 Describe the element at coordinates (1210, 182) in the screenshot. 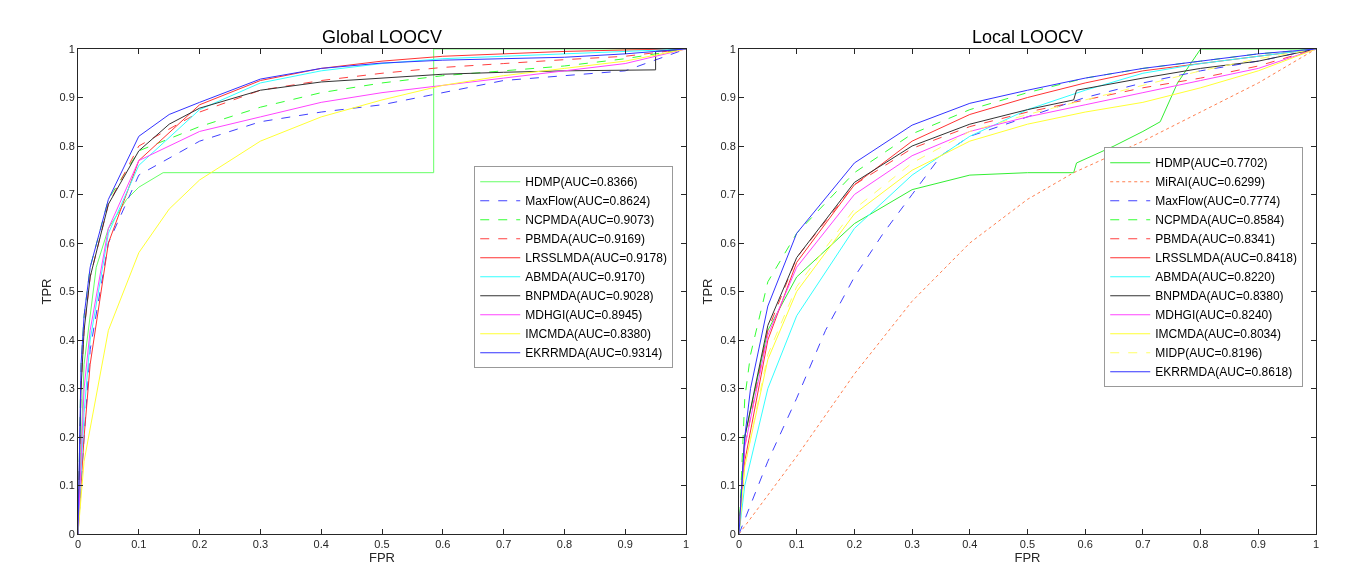

I see `legend-label: MiRAI(AUC=0.6299)` at that location.